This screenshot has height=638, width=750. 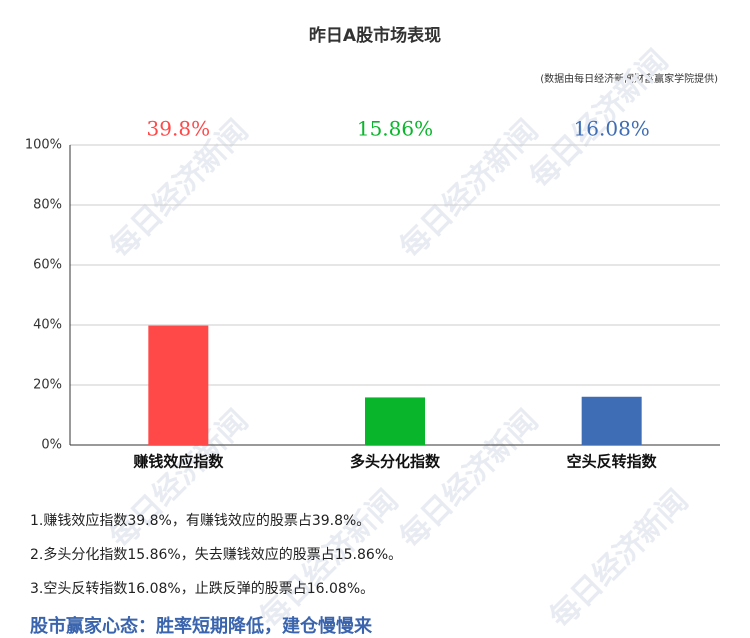 What do you see at coordinates (47, 205) in the screenshot?
I see `y-tick-label: 80%` at bounding box center [47, 205].